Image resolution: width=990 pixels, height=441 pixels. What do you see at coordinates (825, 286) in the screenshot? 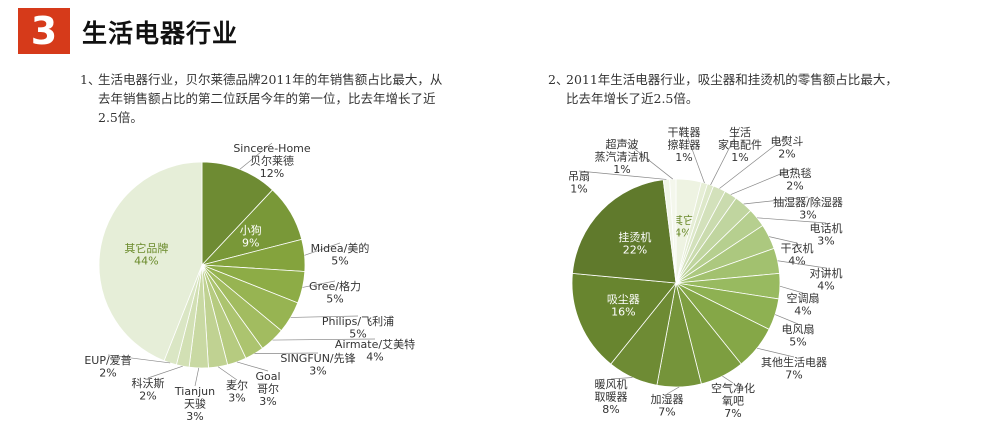
I see `pie1-slice-8-percent: 4%` at bounding box center [825, 286].